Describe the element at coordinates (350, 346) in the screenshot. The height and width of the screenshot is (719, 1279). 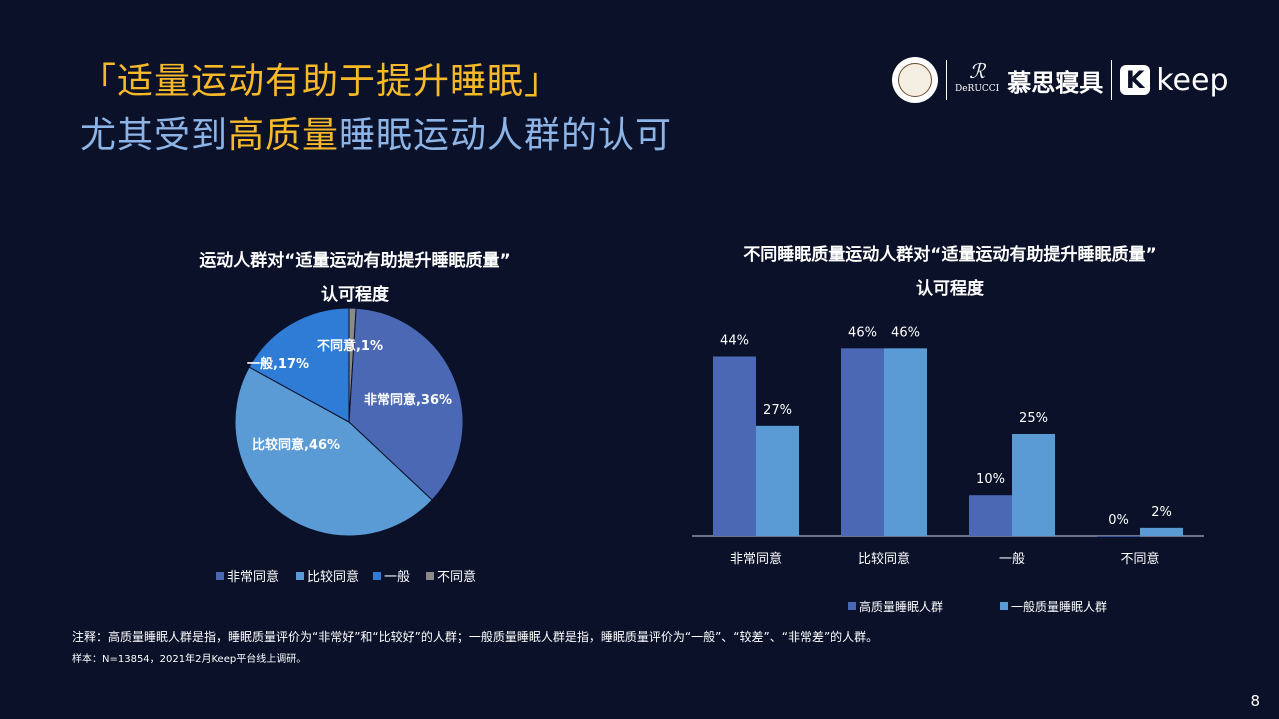
I see `pie-data-label: 不同意,1%` at that location.